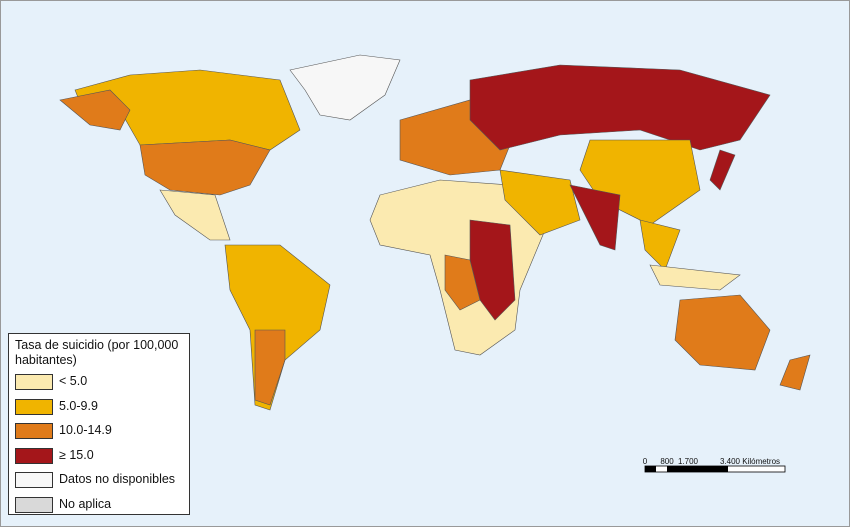 This screenshot has height=527, width=850. I want to click on india, so click(595, 217).